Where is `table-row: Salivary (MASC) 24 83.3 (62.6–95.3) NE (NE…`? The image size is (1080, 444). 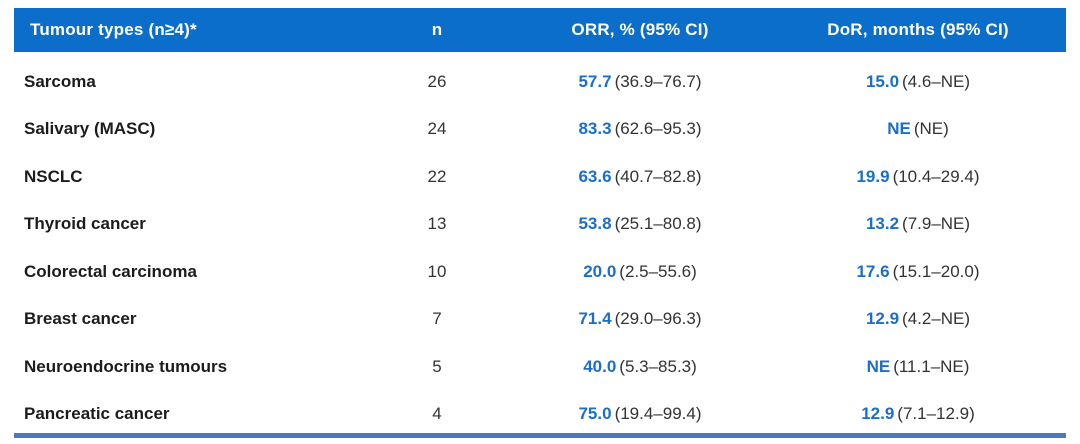
table-row: Salivary (MASC) 24 83.3 (62.6–95.3) NE (NE… is located at coordinates (540, 130).